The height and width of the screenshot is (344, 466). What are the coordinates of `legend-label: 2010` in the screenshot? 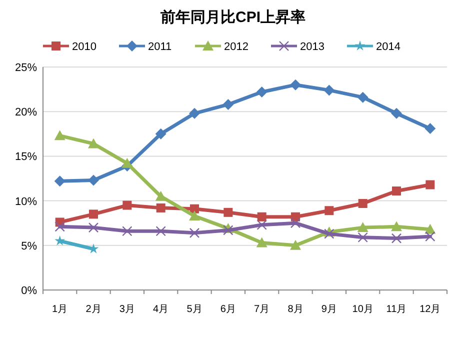 It's located at (84, 47).